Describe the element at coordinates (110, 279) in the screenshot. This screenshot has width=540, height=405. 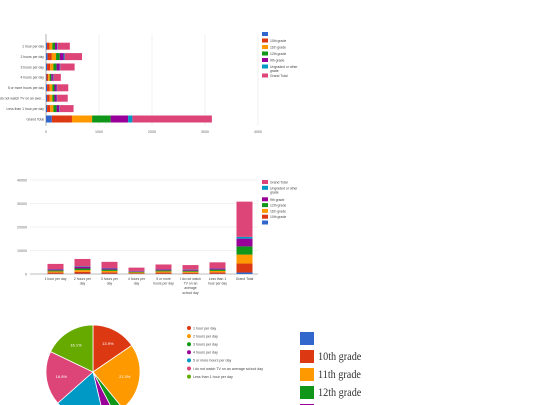
I see `vbar-category-label: 3 hours per` at that location.